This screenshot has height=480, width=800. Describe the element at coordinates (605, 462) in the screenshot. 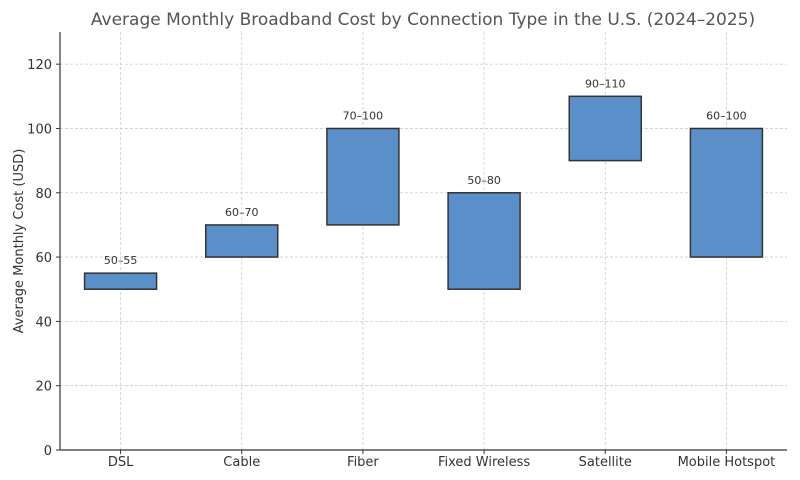

I see `x-tick-label: Satellite` at that location.